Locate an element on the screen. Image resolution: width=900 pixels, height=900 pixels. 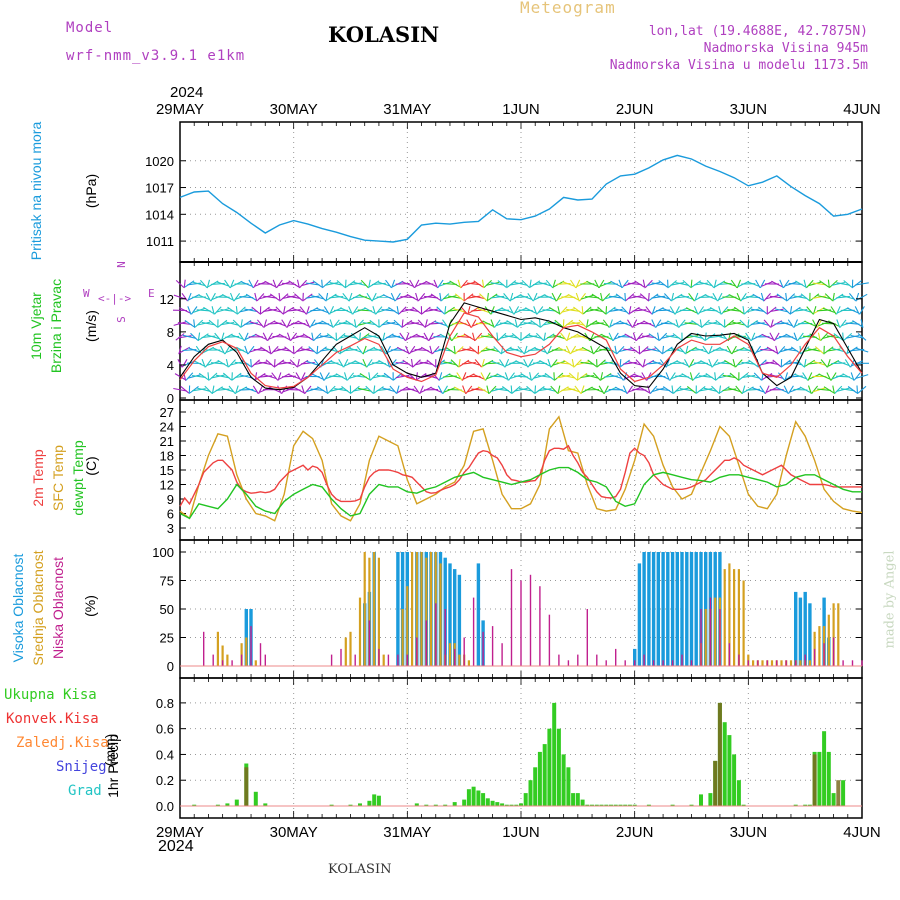
y-tick-label: 0 is located at coordinates (170, 398).